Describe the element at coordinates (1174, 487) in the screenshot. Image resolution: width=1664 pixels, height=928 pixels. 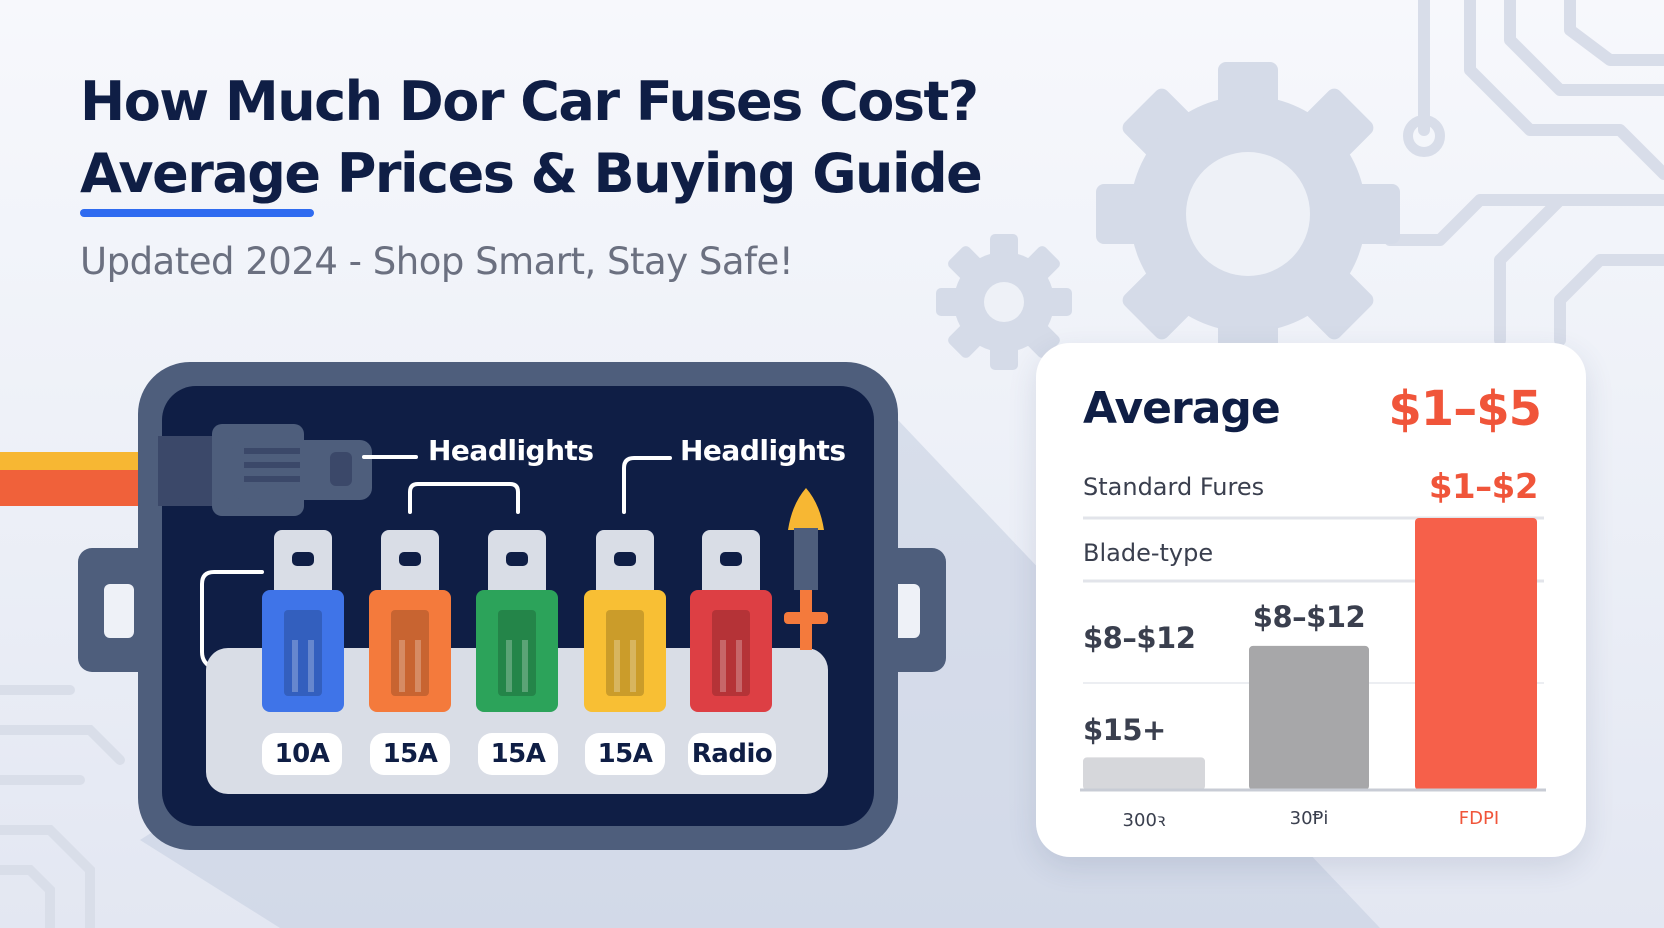
I see `row-label-standard: Standard Fures` at that location.